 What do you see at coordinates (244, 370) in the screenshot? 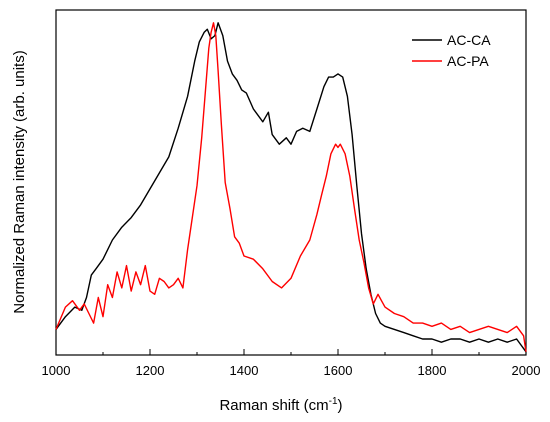
I see `x-tick-label: 1400` at bounding box center [244, 370].